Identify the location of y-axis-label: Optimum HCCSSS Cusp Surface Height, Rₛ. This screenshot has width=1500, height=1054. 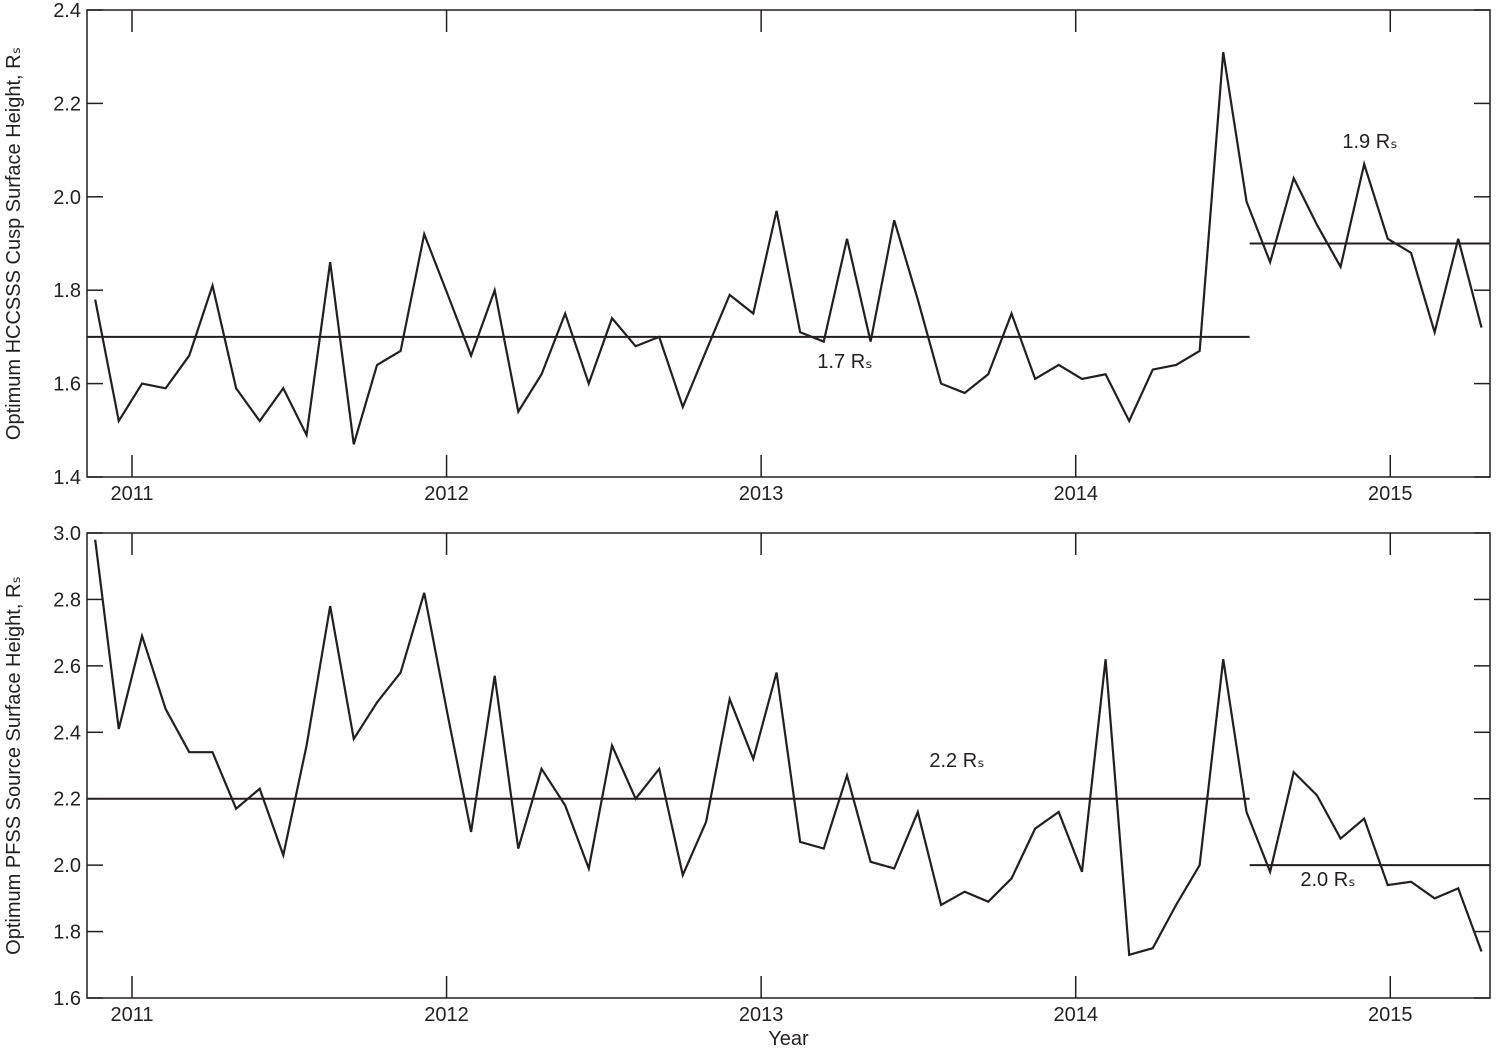
(14, 243).